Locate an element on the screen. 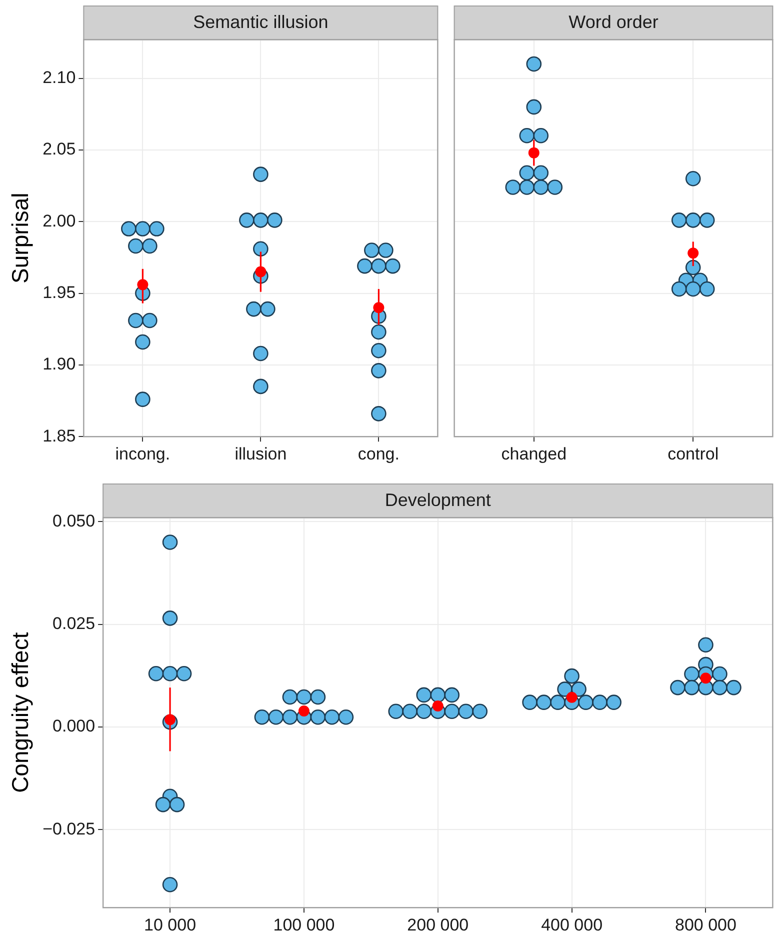 This screenshot has height=943, width=781. x-tick-label: illusion is located at coordinates (260, 454).